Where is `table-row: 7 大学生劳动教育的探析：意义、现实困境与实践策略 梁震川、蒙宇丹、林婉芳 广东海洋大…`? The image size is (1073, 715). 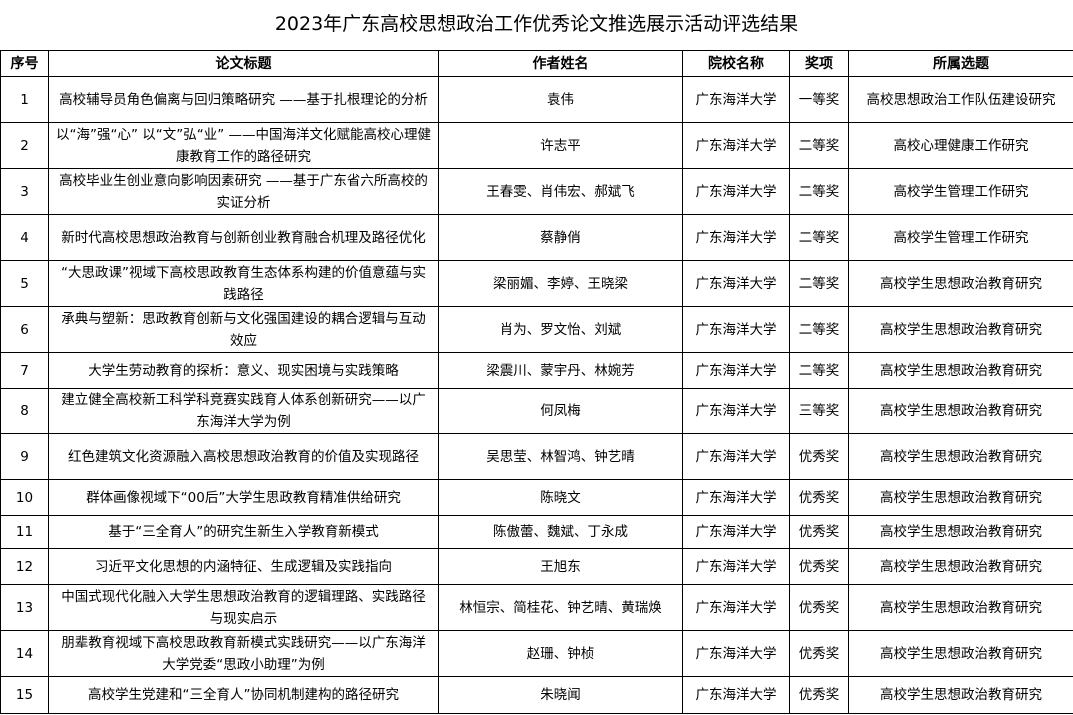
table-row: 7 大学生劳动教育的探析：意义、现实困境与实践策略 梁震川、蒙宇丹、林婉芳 广东海洋大… is located at coordinates (536, 370).